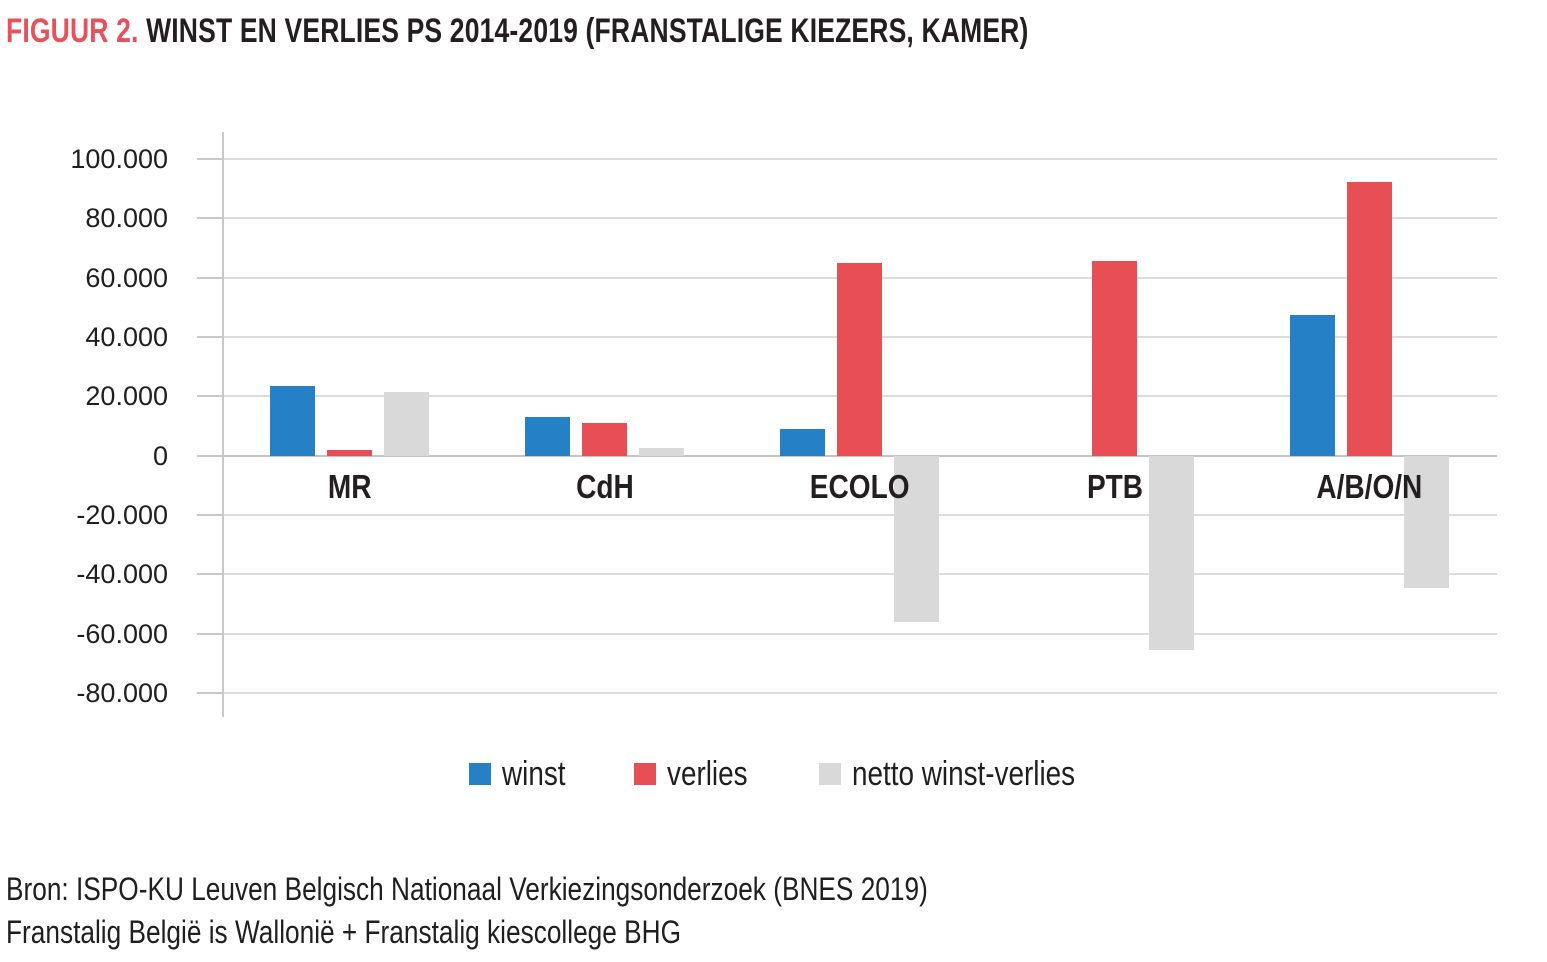 The height and width of the screenshot is (962, 1547). Describe the element at coordinates (480, 774) in the screenshot. I see `legend-swatch-winst` at that location.